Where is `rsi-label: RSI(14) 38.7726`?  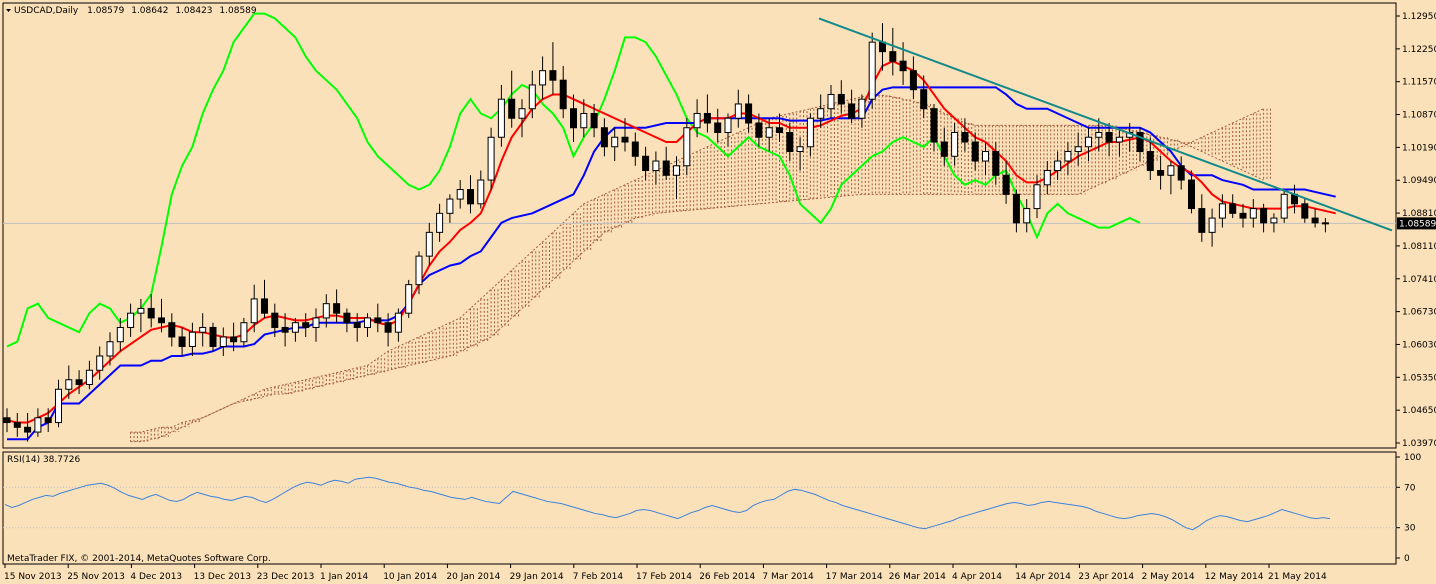
rsi-label: RSI(14) 38.7726 is located at coordinates (43, 460).